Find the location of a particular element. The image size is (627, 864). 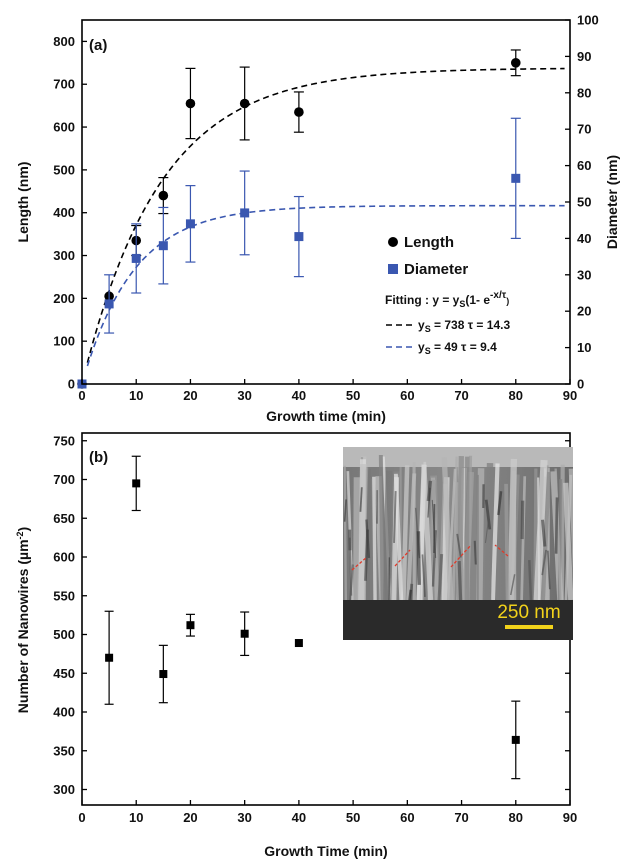

x-tick-label-b: 50 is located at coordinates (353, 817).